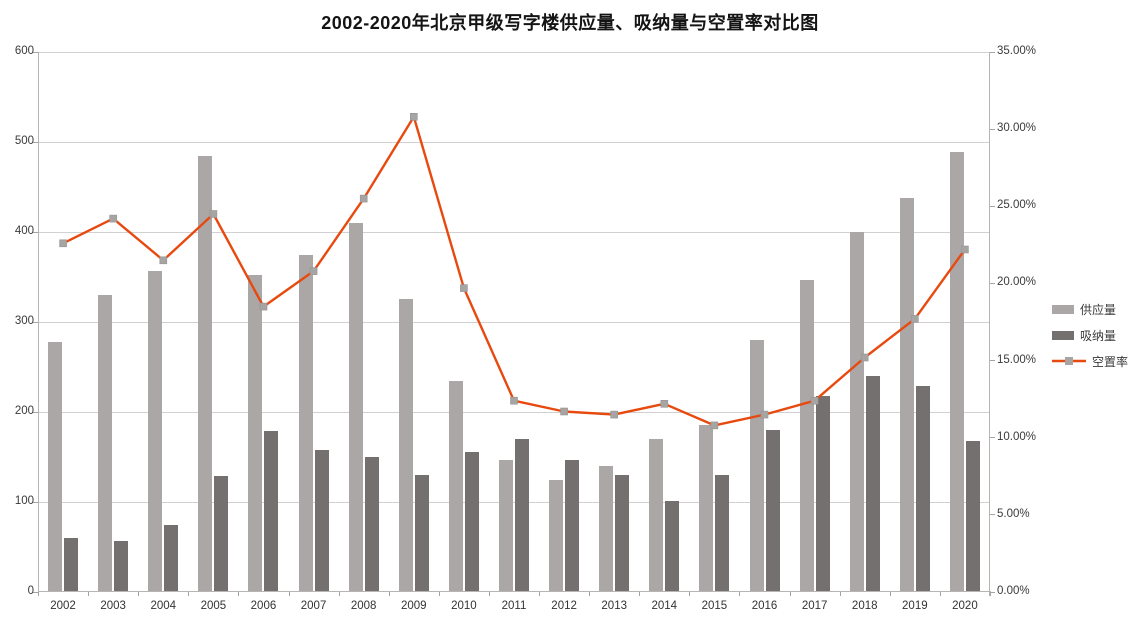  Describe the element at coordinates (1017, 282) in the screenshot. I see `right-axis-label: 20.00%` at that location.